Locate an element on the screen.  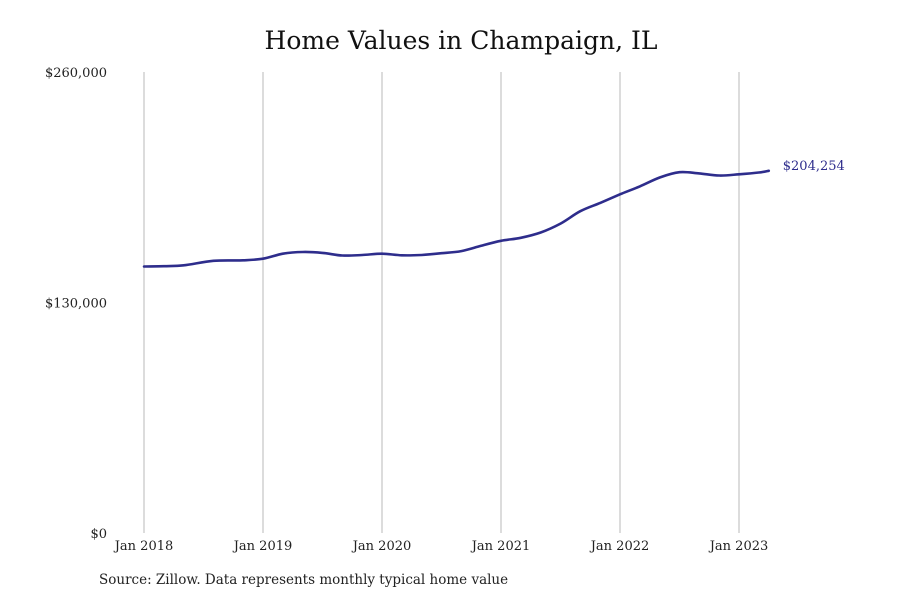
x-tick-label: Jan 2022 is located at coordinates (619, 546).